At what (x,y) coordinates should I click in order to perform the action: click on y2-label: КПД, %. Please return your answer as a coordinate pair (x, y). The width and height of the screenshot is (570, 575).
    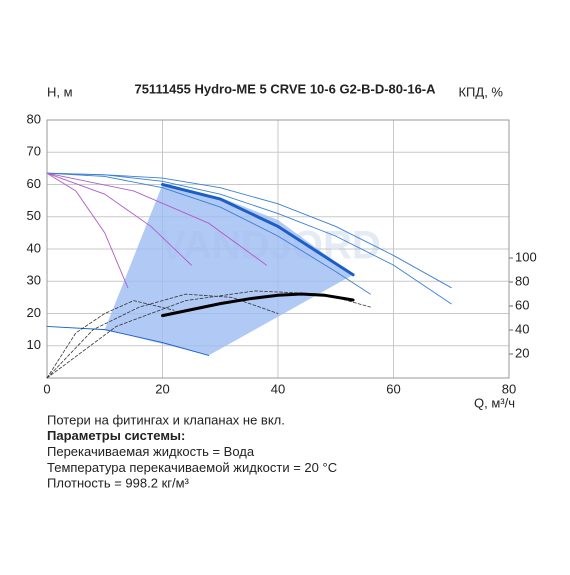
    Looking at the image, I should click on (480, 91).